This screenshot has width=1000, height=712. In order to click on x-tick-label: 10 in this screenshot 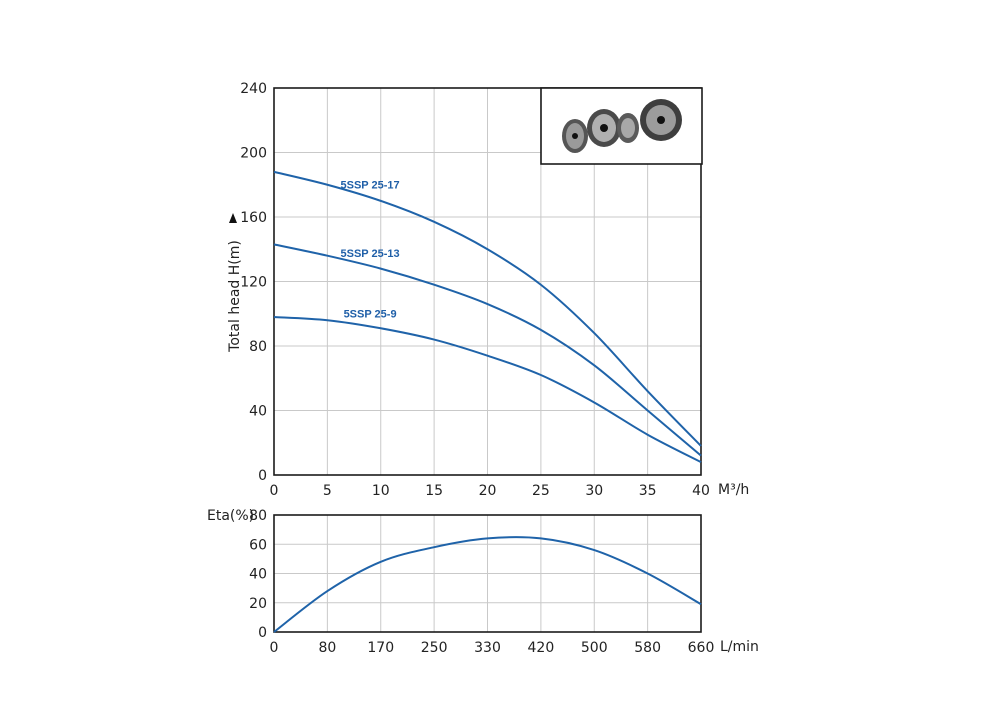, I will do `click(381, 491)`.